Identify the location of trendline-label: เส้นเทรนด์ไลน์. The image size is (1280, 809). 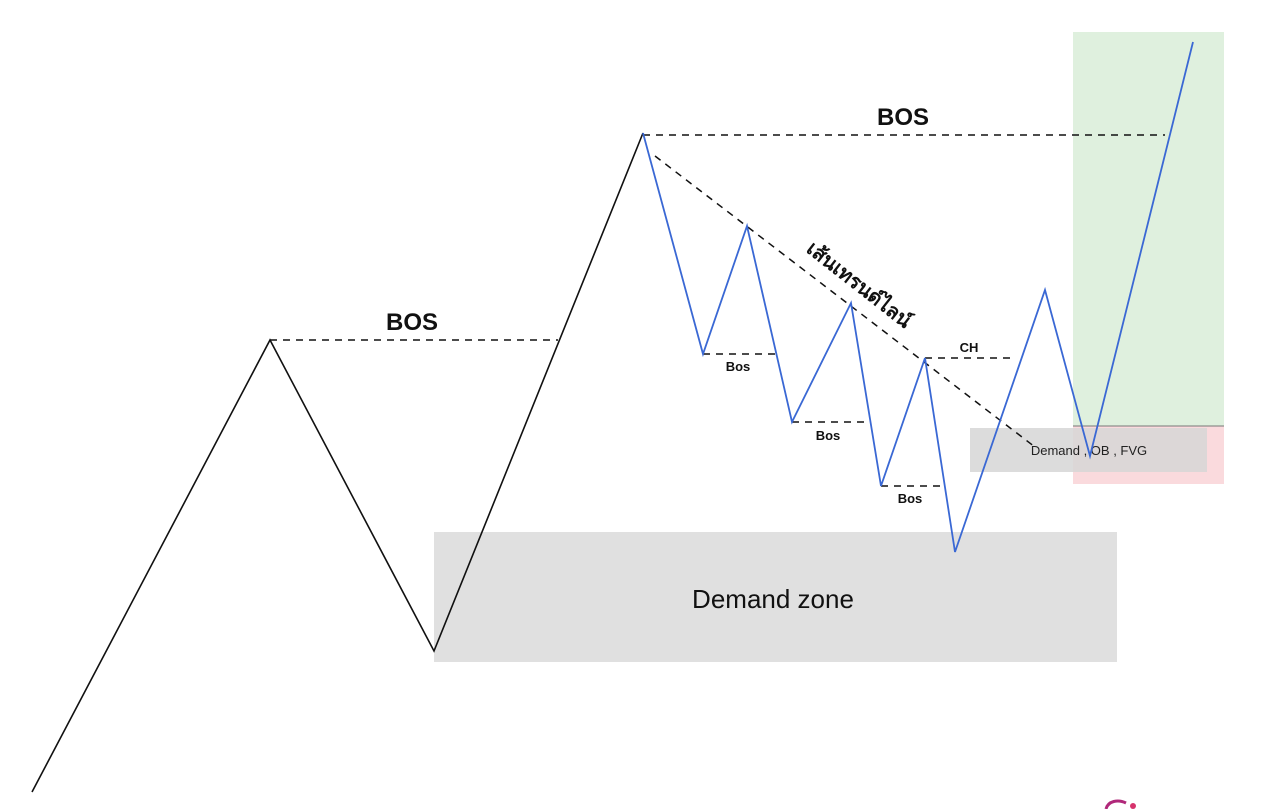
(859, 284).